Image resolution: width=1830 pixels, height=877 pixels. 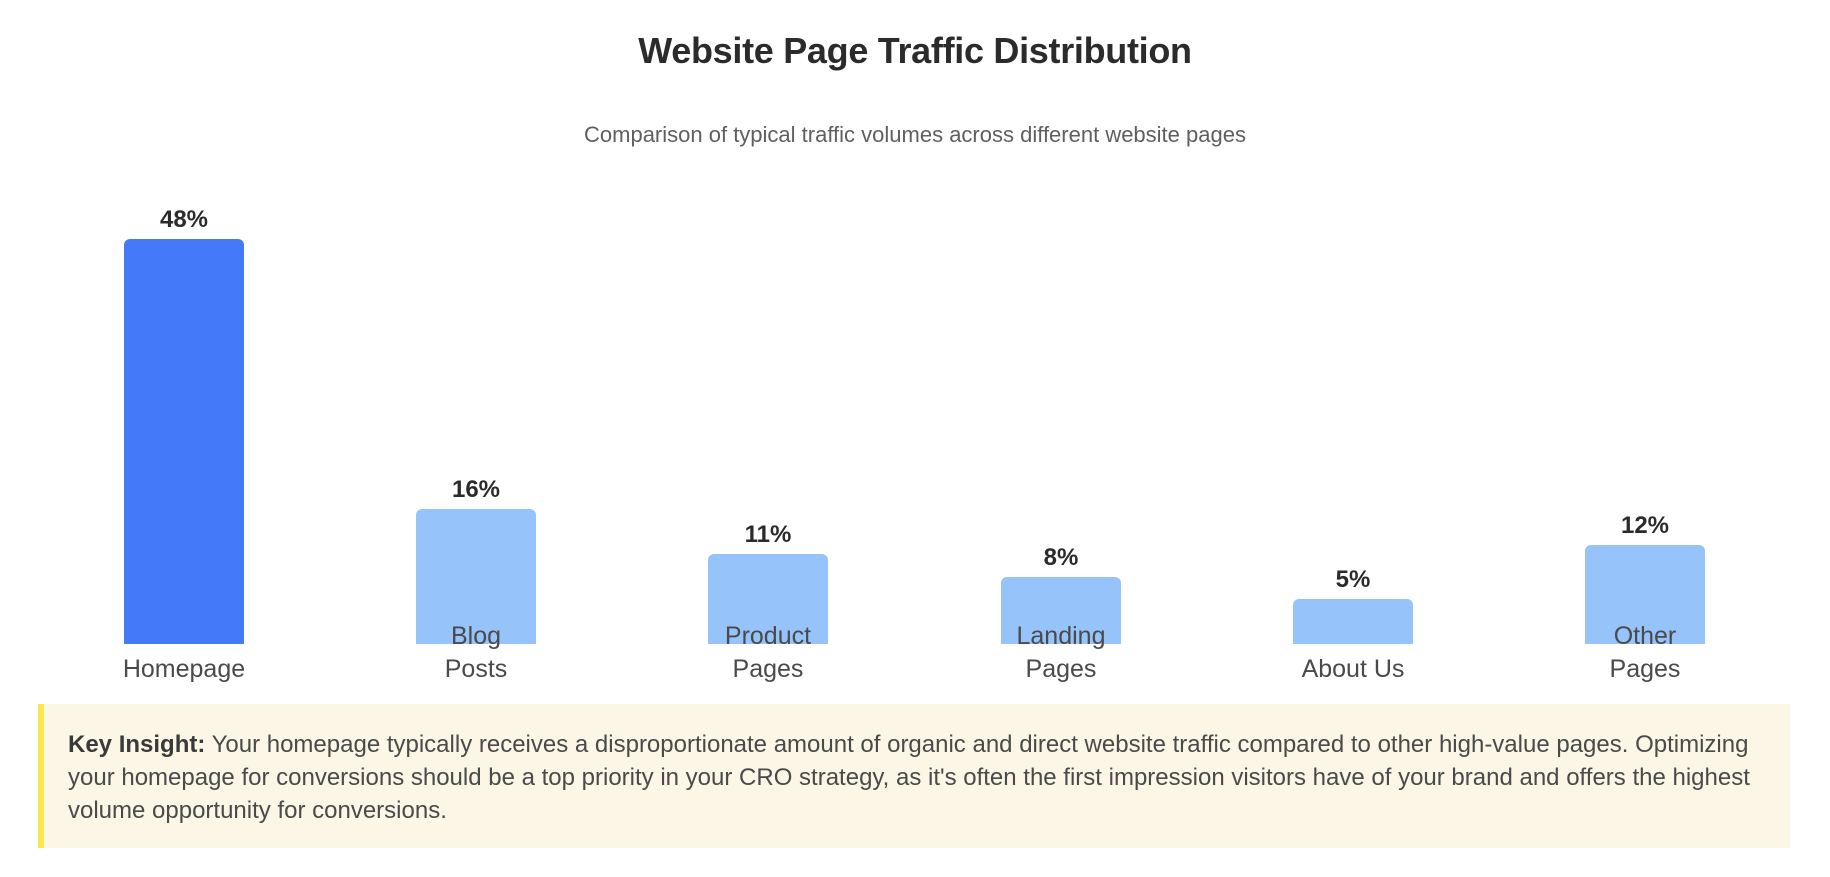 I want to click on bar-label: Product Pages, so click(x=768, y=653).